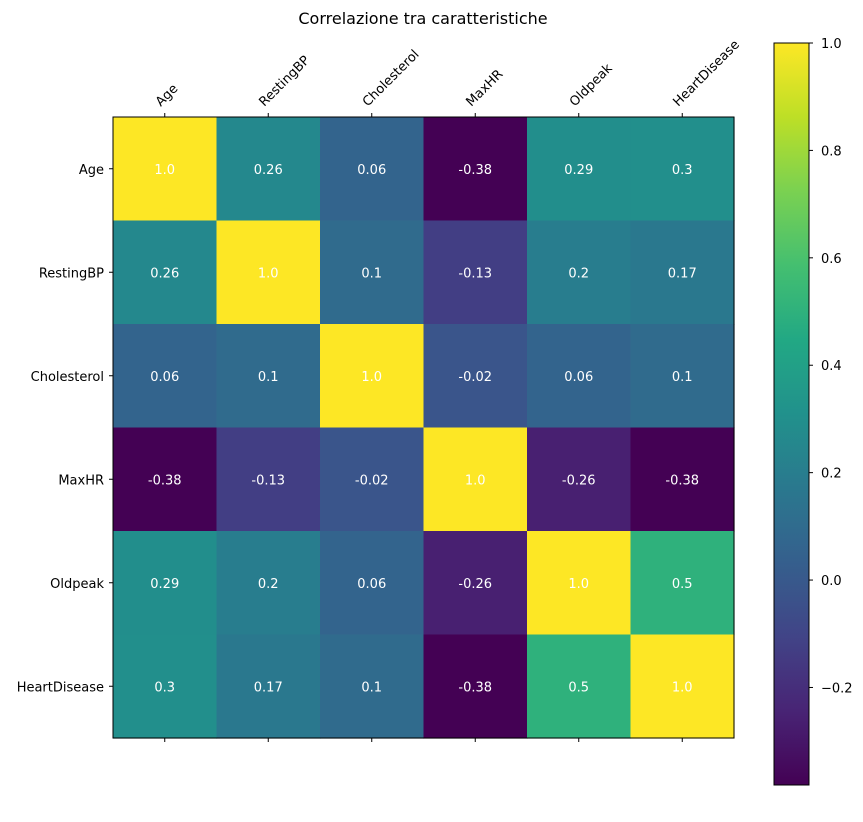  I want to click on x-tick-label: MaxHR, so click(484, 88).